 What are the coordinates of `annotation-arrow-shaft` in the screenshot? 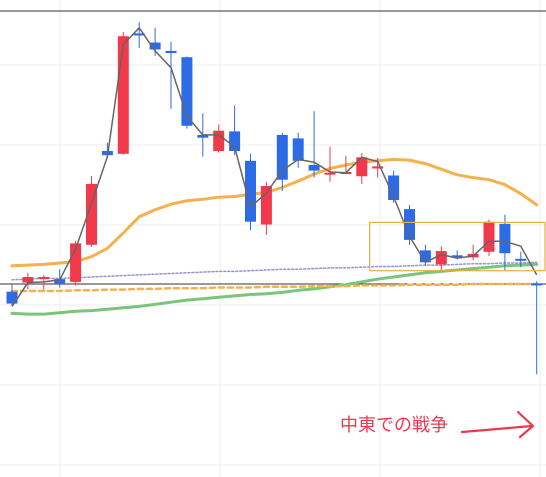 It's located at (497, 429).